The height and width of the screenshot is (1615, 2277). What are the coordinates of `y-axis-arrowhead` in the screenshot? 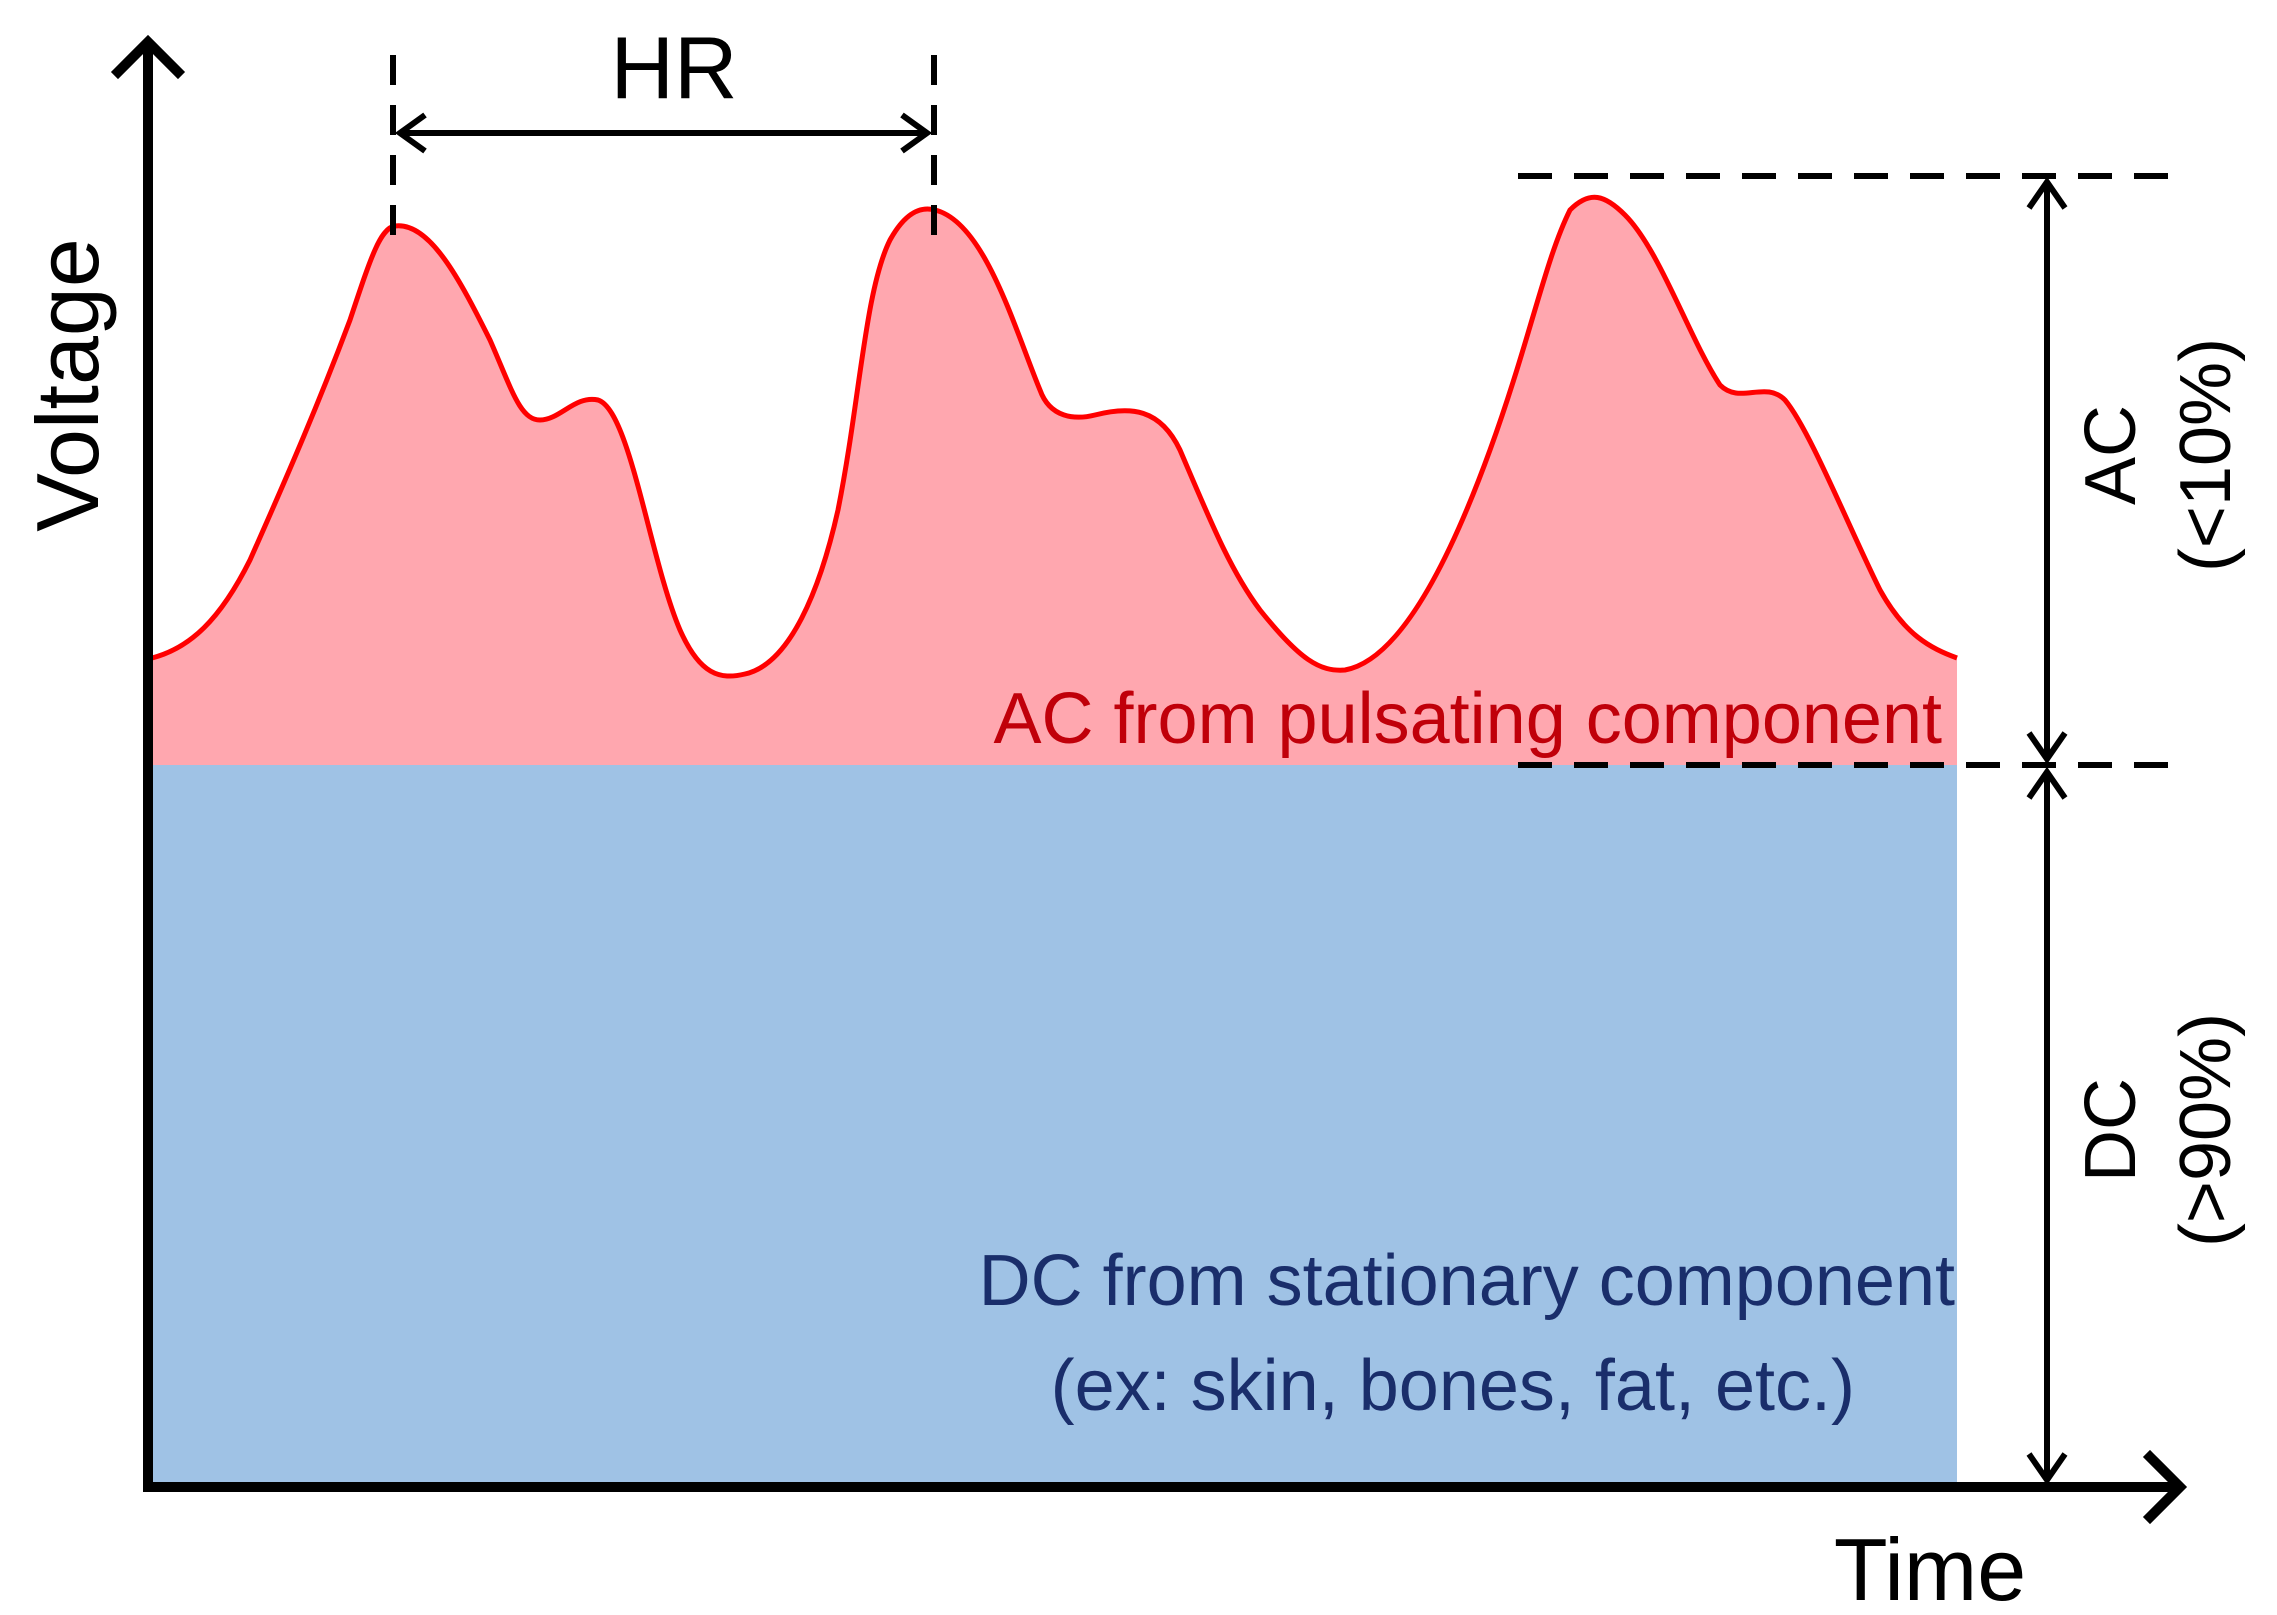 It's located at (148, 57).